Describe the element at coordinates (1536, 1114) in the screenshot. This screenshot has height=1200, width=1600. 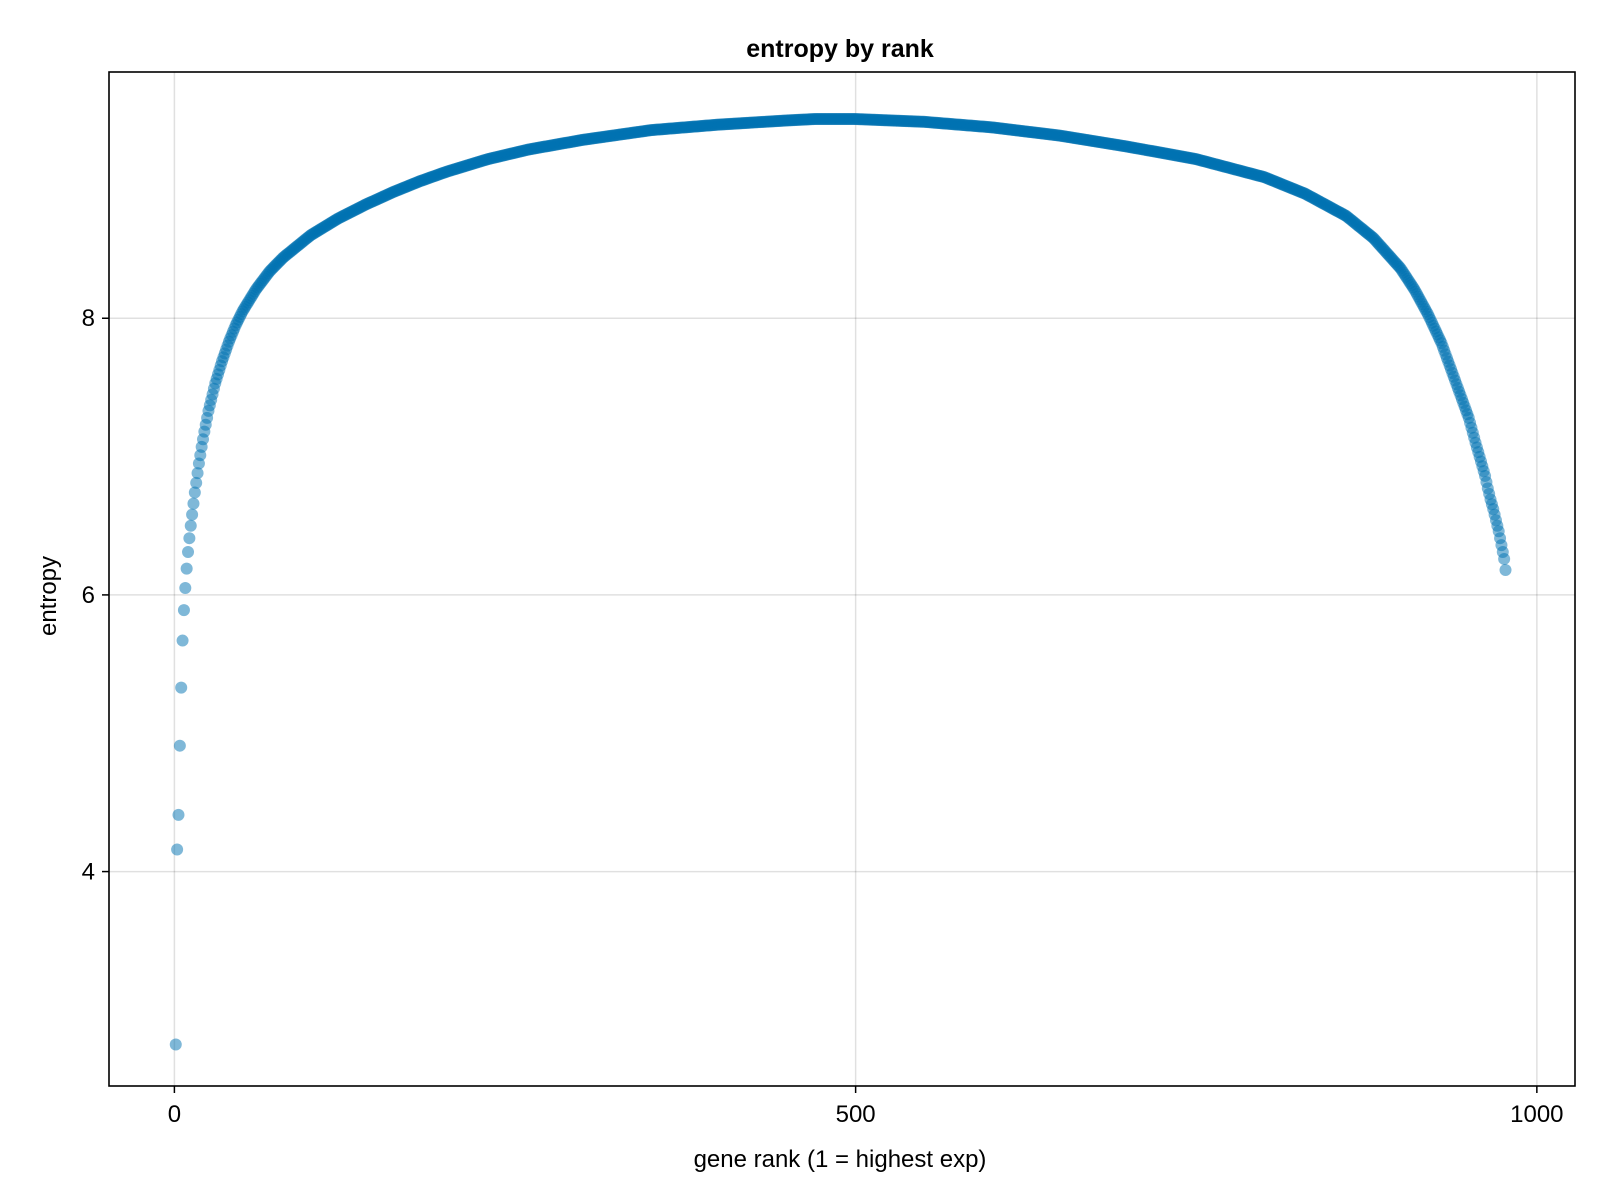
I see `x-tick-label: 1000` at that location.